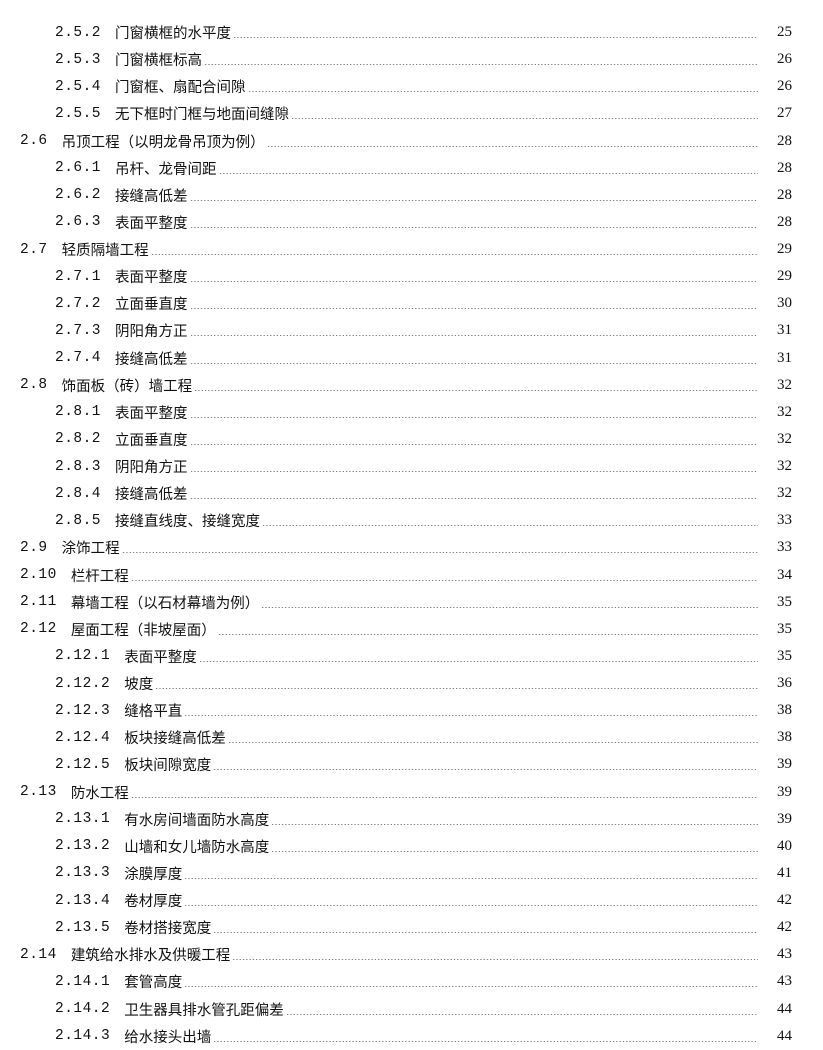 This screenshot has width=823, height=1050. I want to click on toc-entry: 2.6.2 接缝高低差 28, so click(411, 195).